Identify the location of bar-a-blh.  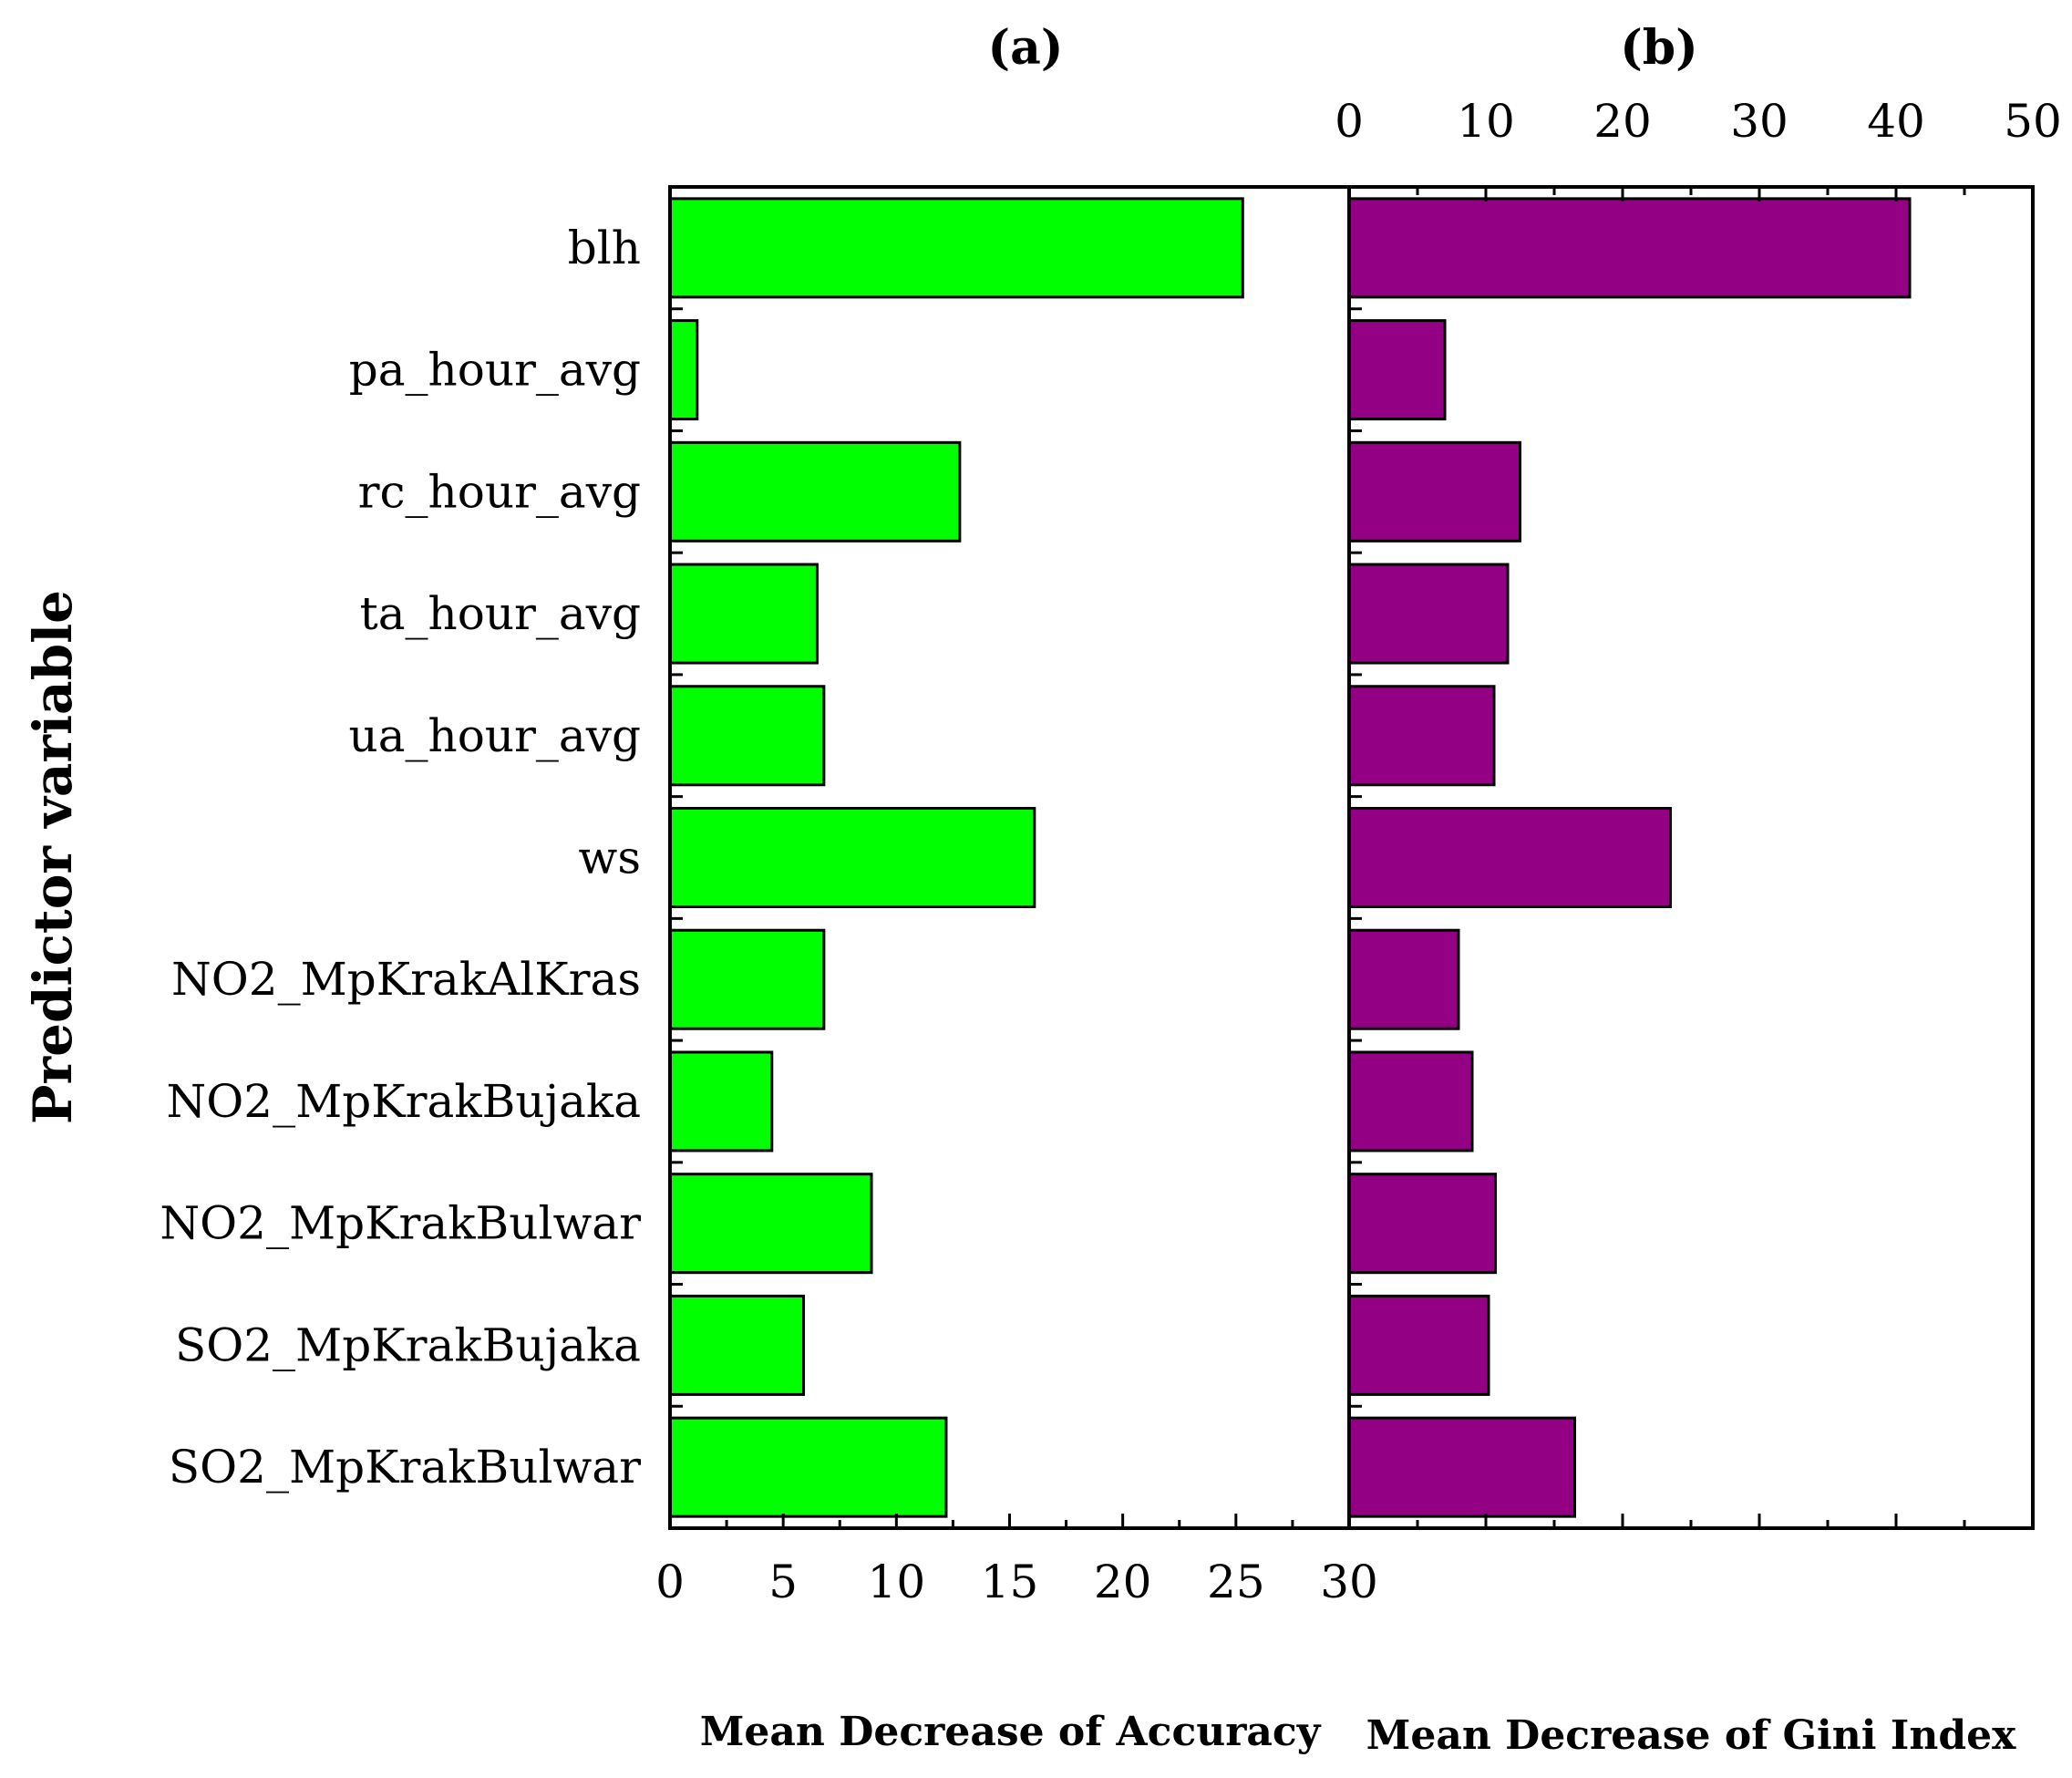
(956, 248).